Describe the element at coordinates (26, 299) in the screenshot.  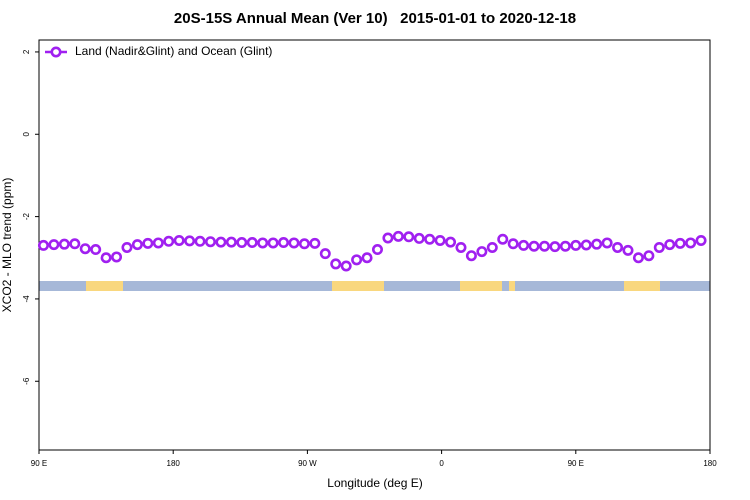
I see `y-tick-label: -4` at that location.